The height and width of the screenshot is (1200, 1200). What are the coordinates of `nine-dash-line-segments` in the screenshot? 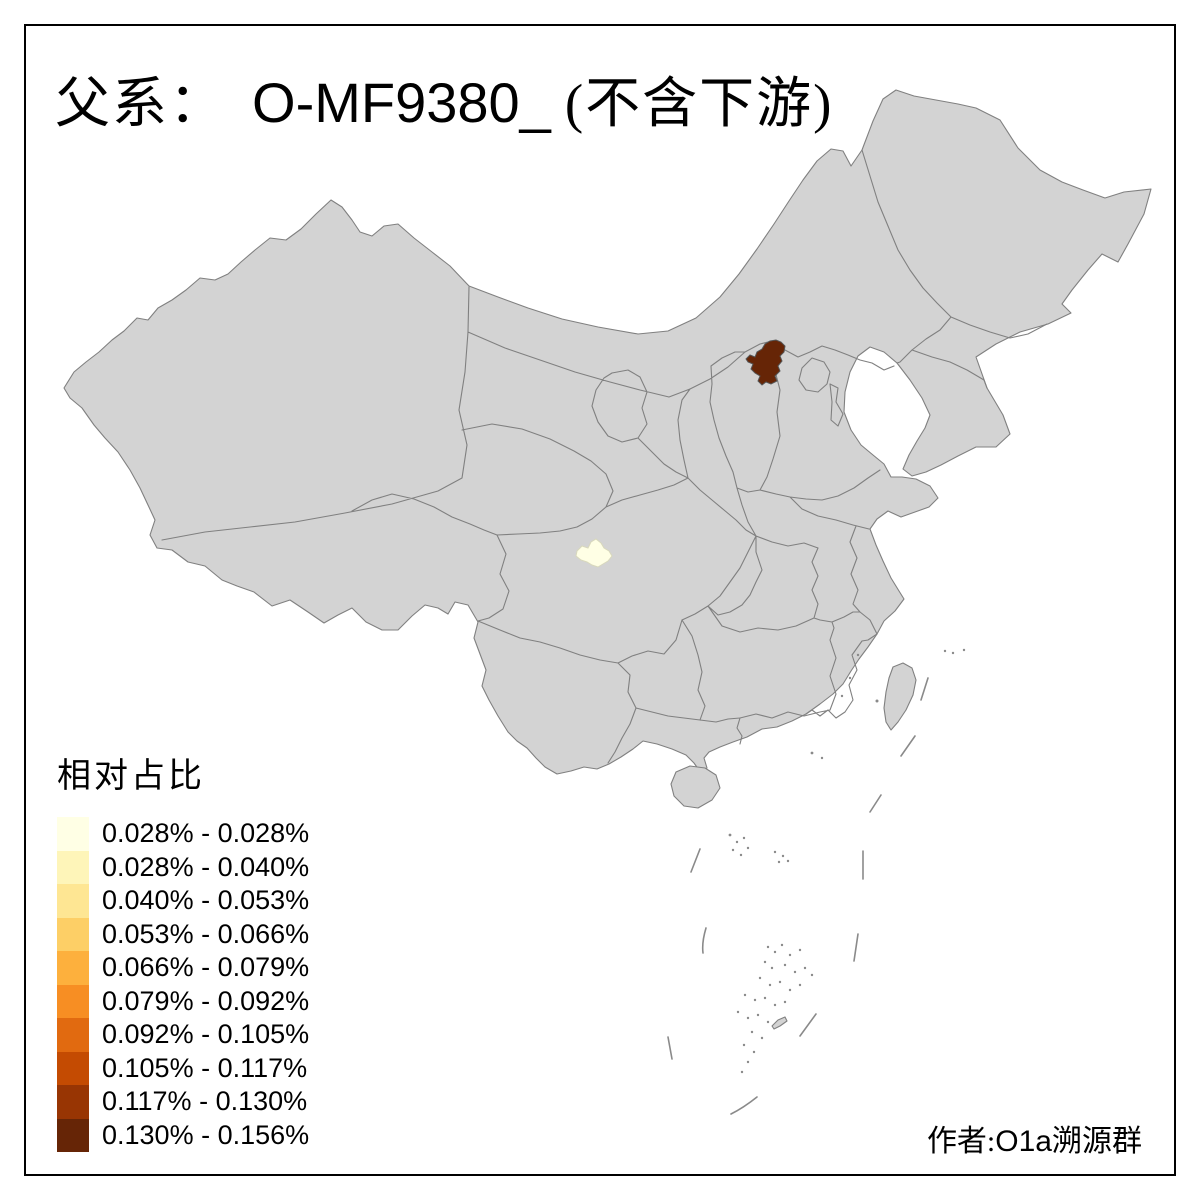 It's located at (798, 896).